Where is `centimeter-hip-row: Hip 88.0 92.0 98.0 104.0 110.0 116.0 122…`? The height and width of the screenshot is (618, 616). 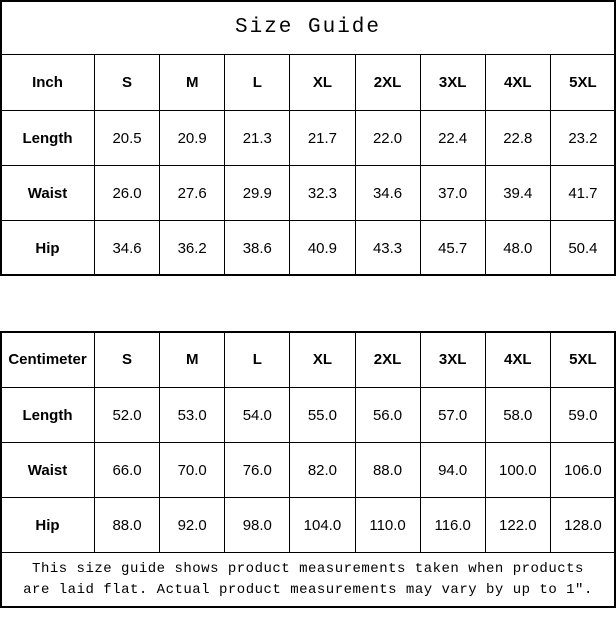
centimeter-hip-row: Hip 88.0 92.0 98.0 104.0 110.0 116.0 122… is located at coordinates (308, 525).